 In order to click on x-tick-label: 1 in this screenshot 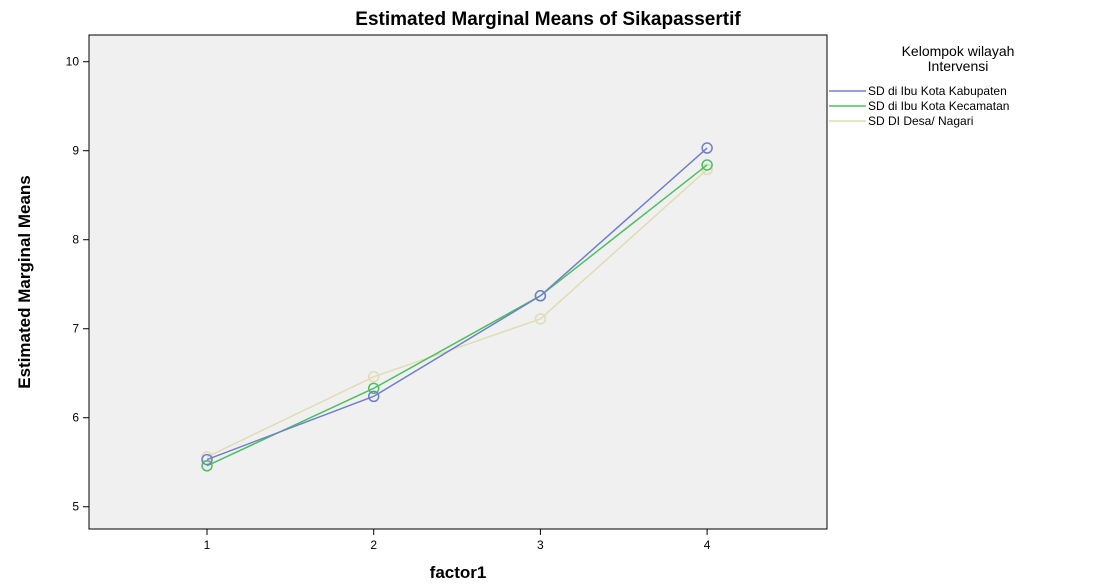, I will do `click(207, 545)`.